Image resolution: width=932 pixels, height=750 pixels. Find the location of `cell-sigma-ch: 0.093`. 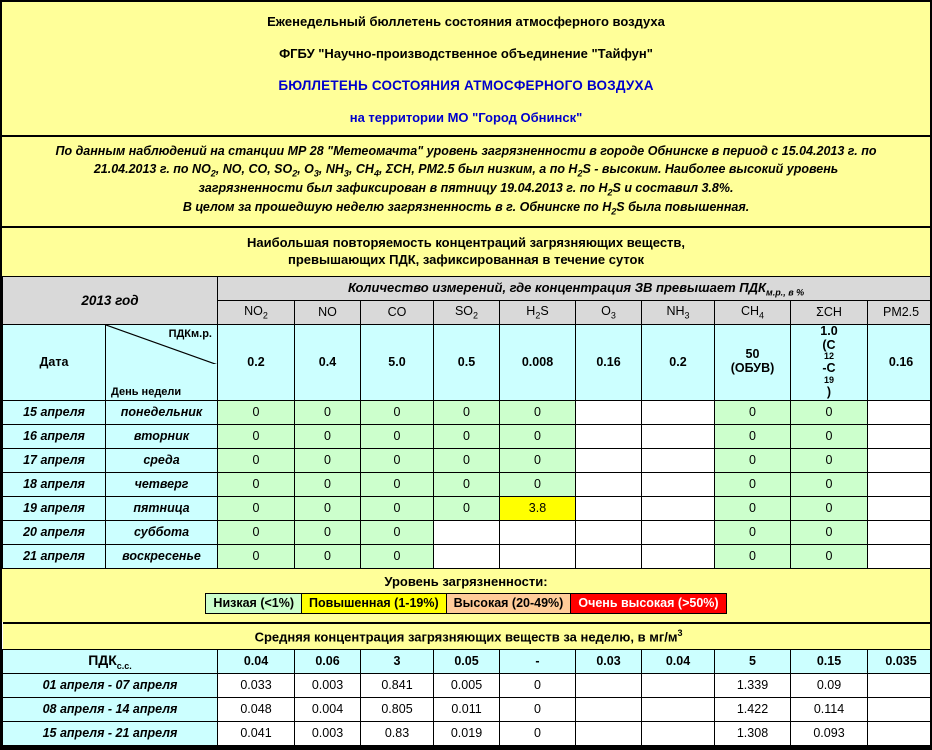

cell-sigma-ch: 0.093 is located at coordinates (829, 733).